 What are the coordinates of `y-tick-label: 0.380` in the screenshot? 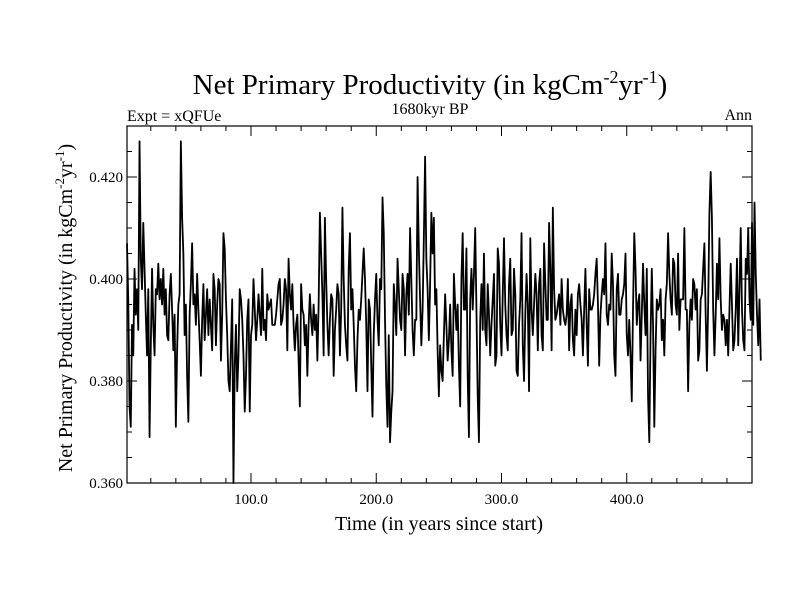 It's located at (106, 382).